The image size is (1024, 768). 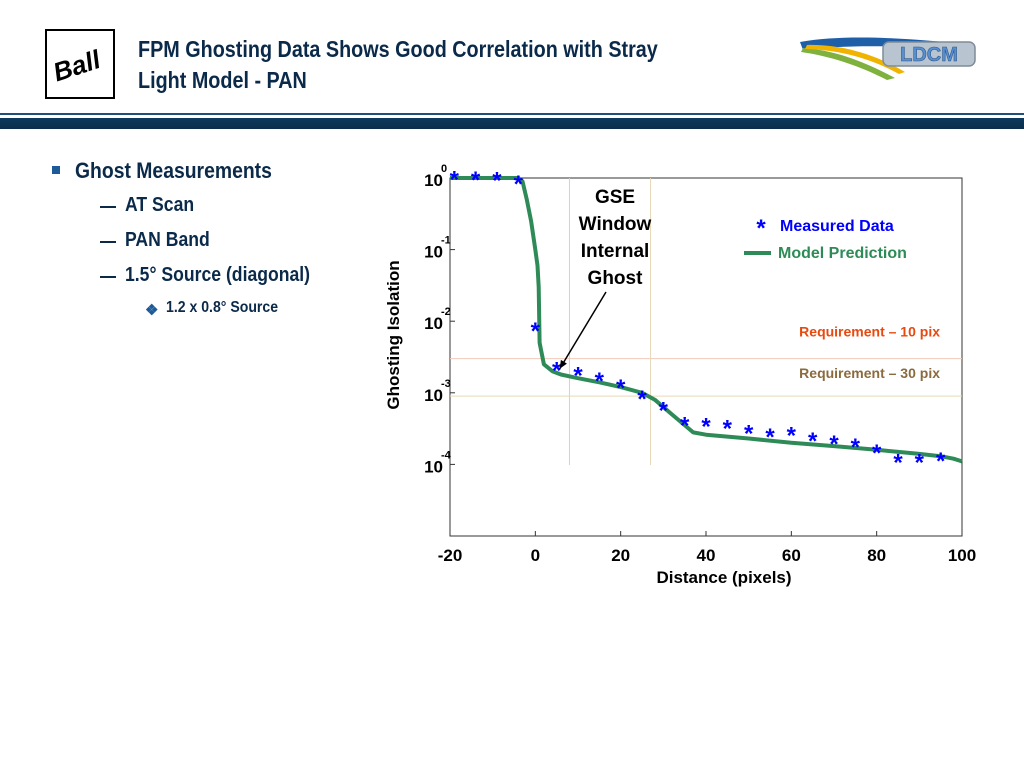 What do you see at coordinates (450, 555) in the screenshot?
I see `x-tick-label: -20` at bounding box center [450, 555].